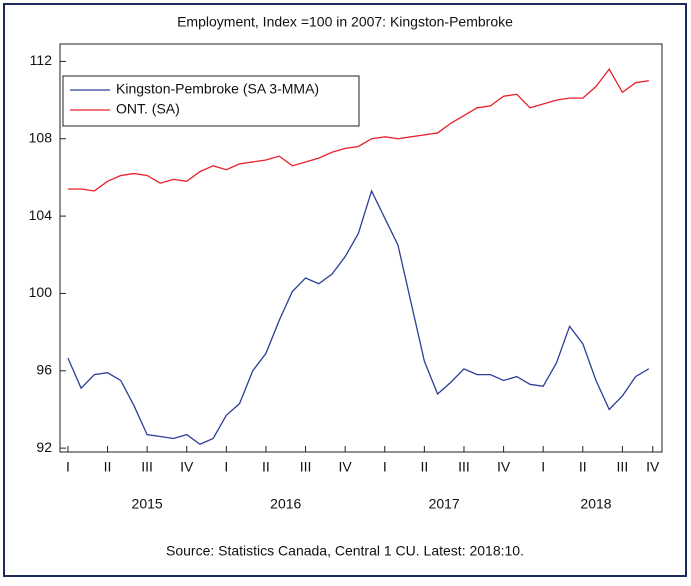  What do you see at coordinates (41, 137) in the screenshot?
I see `y-tick-label: 108` at bounding box center [41, 137].